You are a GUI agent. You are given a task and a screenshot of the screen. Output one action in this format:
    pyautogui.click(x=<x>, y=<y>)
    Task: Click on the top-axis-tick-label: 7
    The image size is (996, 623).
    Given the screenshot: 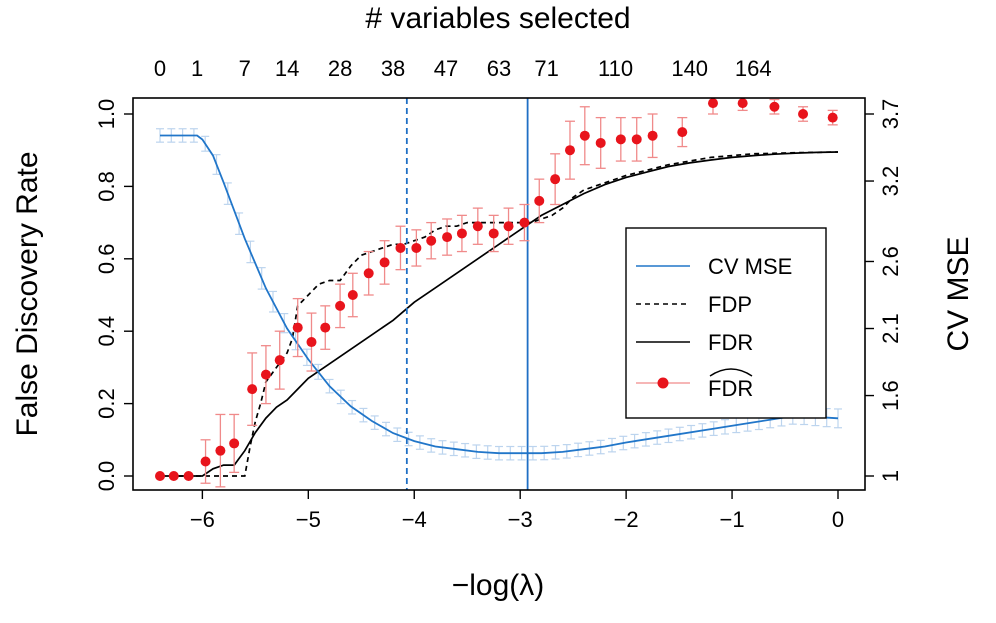 What is the action you would take?
    pyautogui.click(x=245, y=68)
    